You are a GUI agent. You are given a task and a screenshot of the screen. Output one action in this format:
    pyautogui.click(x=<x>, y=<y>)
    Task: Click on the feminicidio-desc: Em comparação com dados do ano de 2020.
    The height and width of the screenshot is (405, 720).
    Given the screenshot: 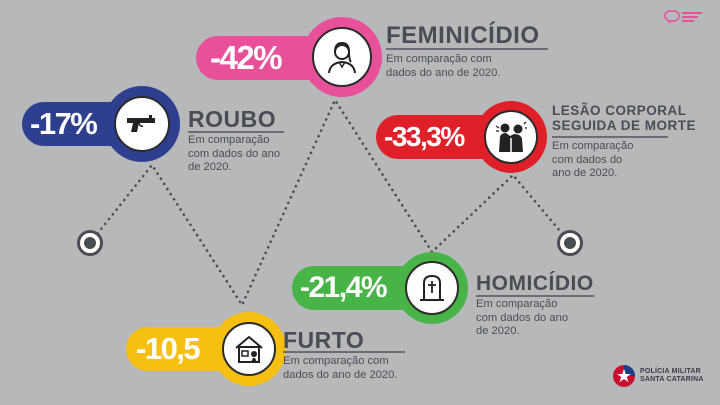 What is the action you would take?
    pyautogui.click(x=443, y=66)
    